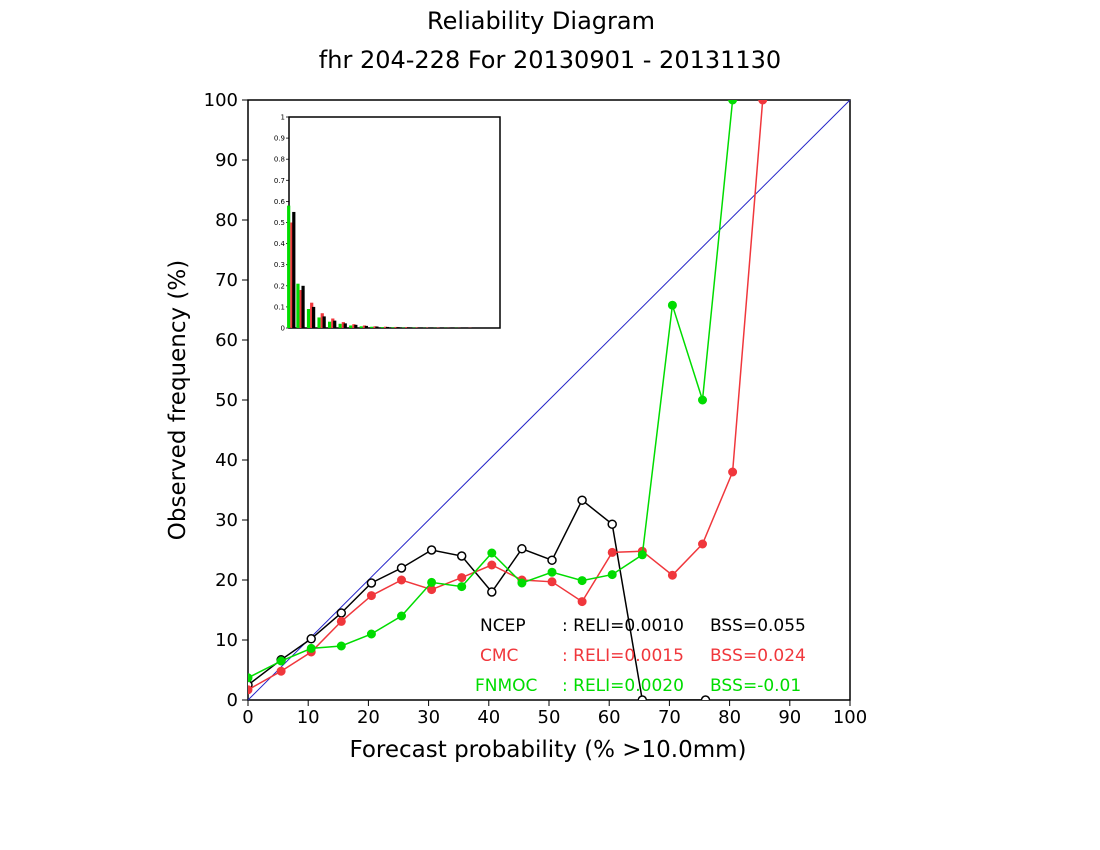 This screenshot has height=850, width=1100. Describe the element at coordinates (226, 580) in the screenshot. I see `y-tick-label: 20` at that location.